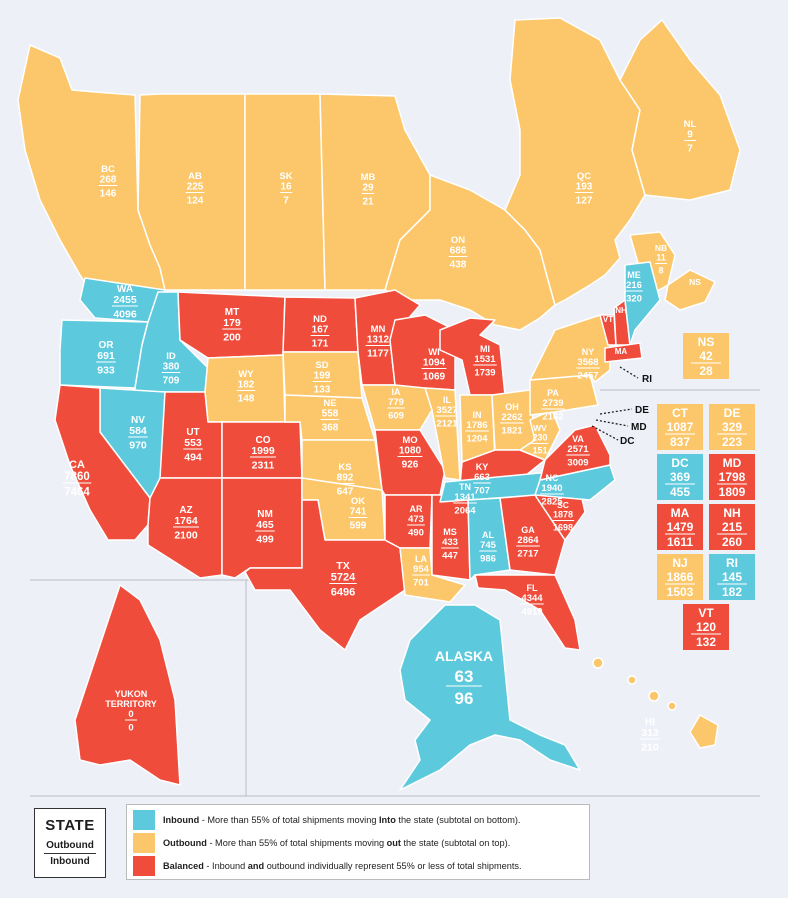 The width and height of the screenshot is (788, 898). What do you see at coordinates (552, 502) in the screenshot?
I see `inbound-value: 2825` at bounding box center [552, 502].